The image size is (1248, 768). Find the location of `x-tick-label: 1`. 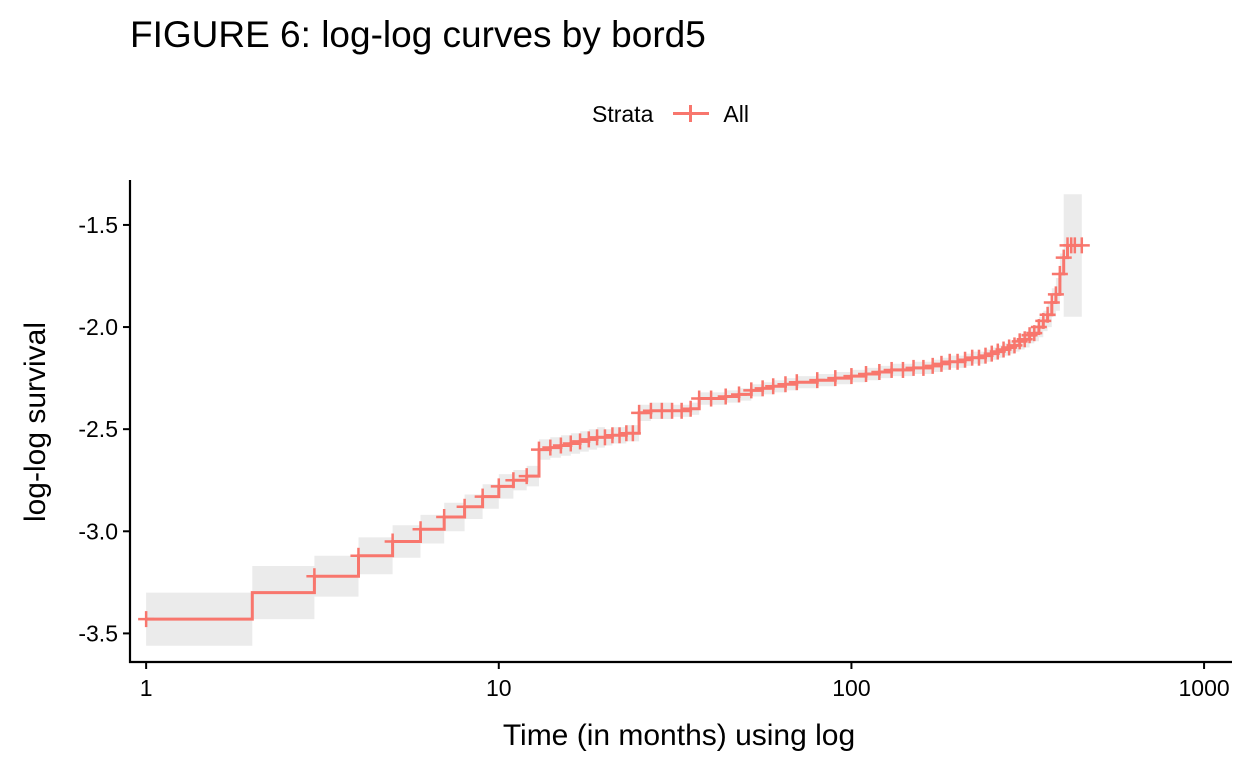

x-tick-label: 1 is located at coordinates (146, 688).